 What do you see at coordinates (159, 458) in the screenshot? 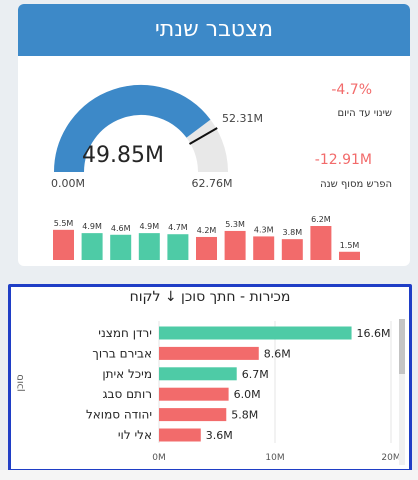
I see `x-tick-label: 0M` at bounding box center [159, 458].